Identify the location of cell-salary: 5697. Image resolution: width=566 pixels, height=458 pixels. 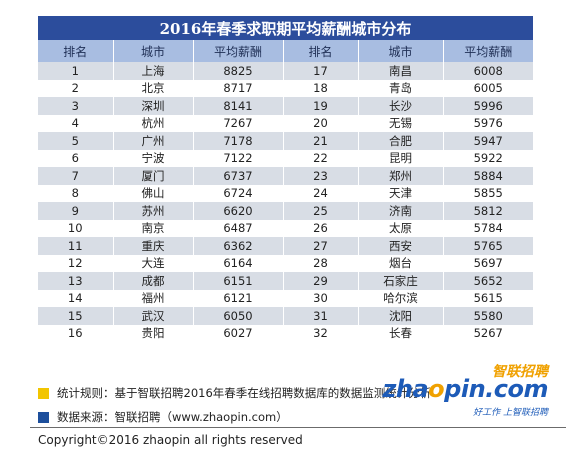
(488, 263).